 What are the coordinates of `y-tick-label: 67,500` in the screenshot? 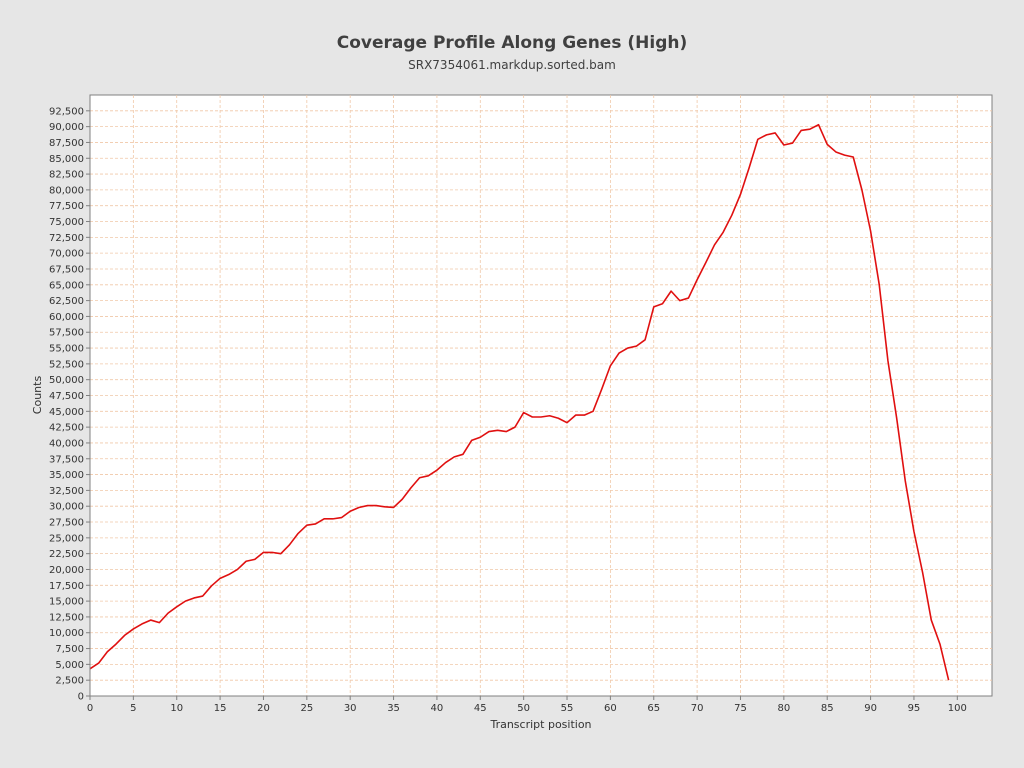 It's located at (66, 269).